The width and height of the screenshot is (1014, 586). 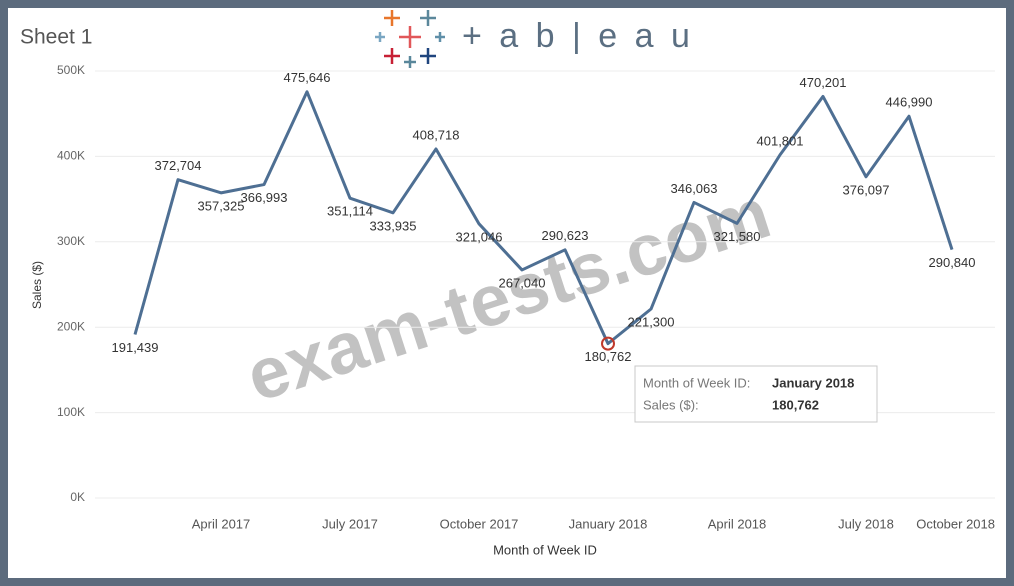 What do you see at coordinates (71, 156) in the screenshot?
I see `y-tick-label: 400K` at bounding box center [71, 156].